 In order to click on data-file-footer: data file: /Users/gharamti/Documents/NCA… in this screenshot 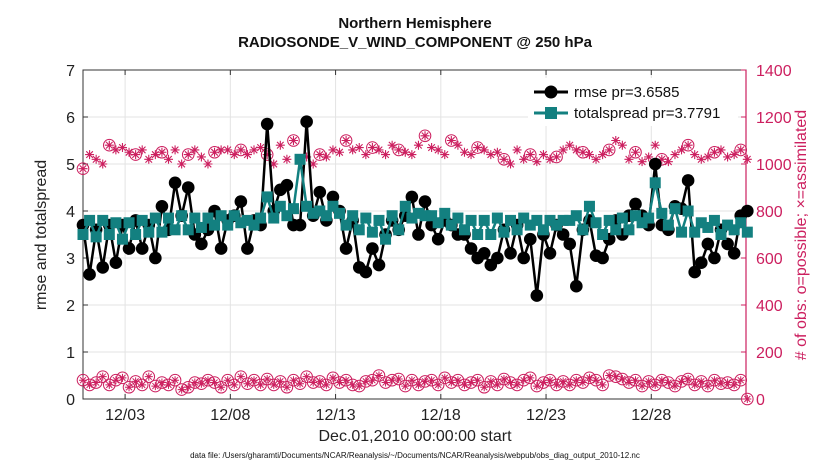, I will do `click(415, 455)`.